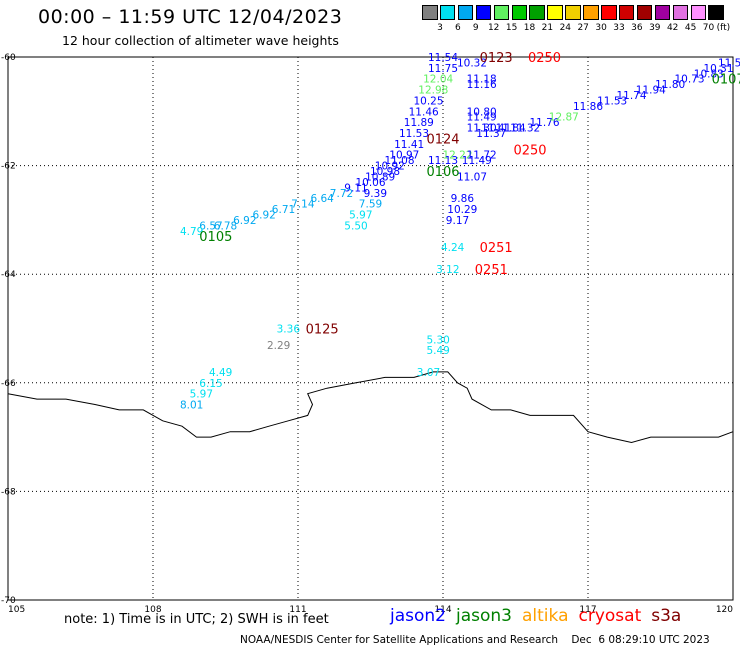 The image size is (740, 650). Describe the element at coordinates (16, 610) in the screenshot. I see `lon-tick-label: 105` at that location.